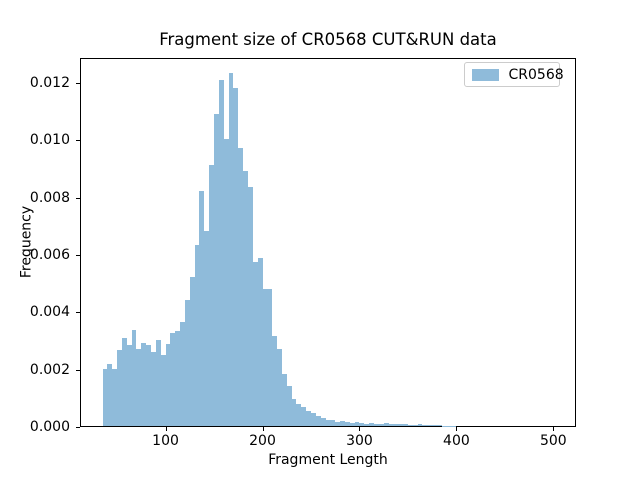 Image resolution: width=640 pixels, height=480 pixels. I want to click on y-tick-label: 0.008, so click(49, 197).